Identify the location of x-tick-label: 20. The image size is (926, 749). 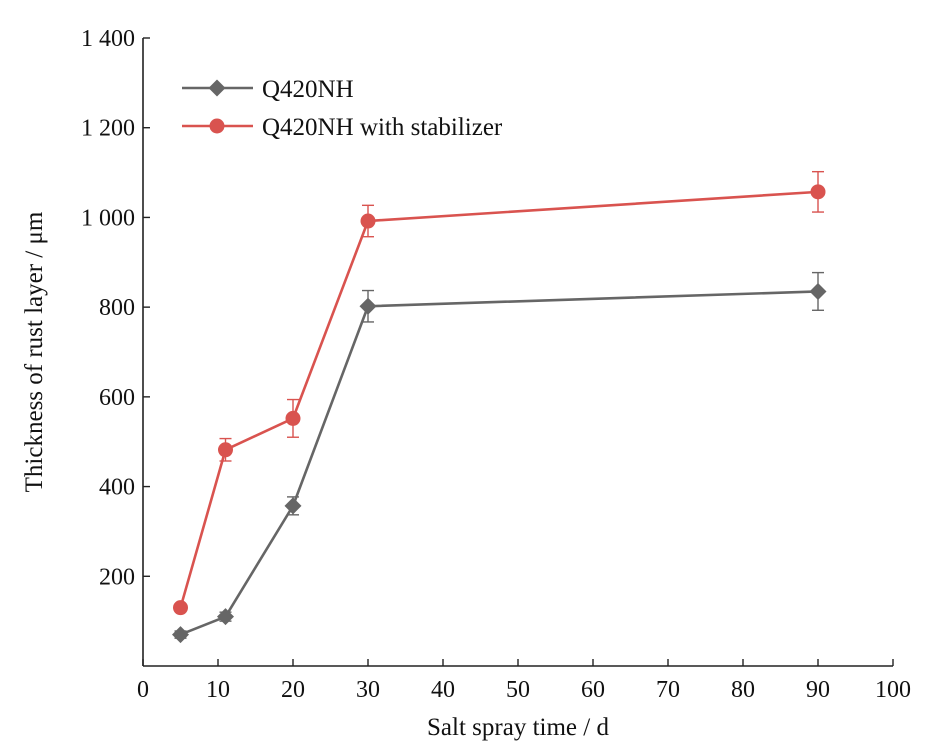
(293, 690).